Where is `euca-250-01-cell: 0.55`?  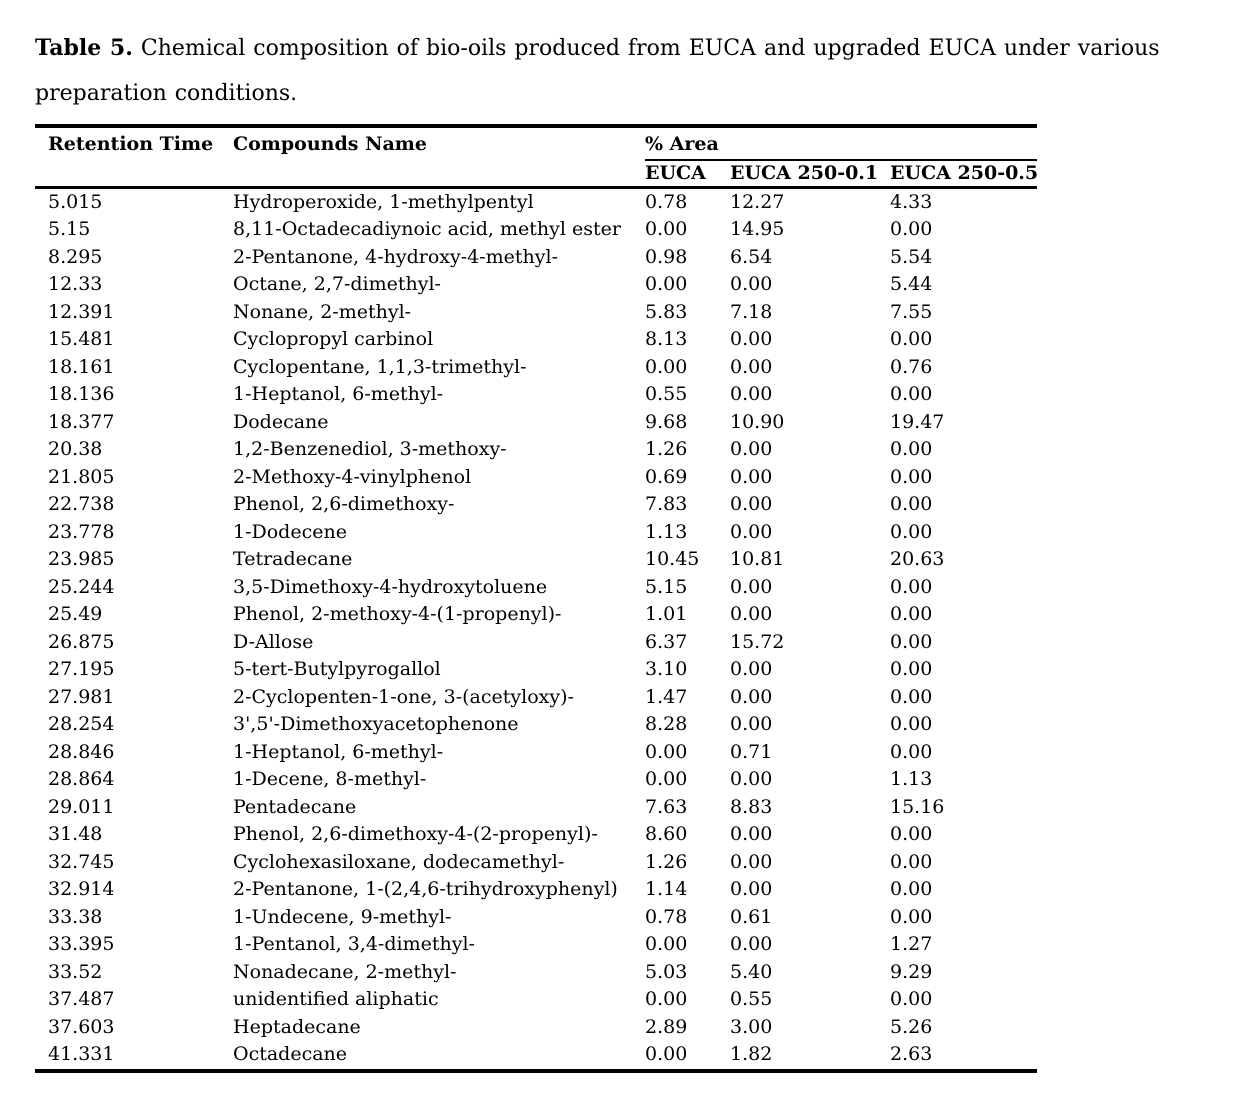
euca-250-01-cell: 0.55 is located at coordinates (751, 999).